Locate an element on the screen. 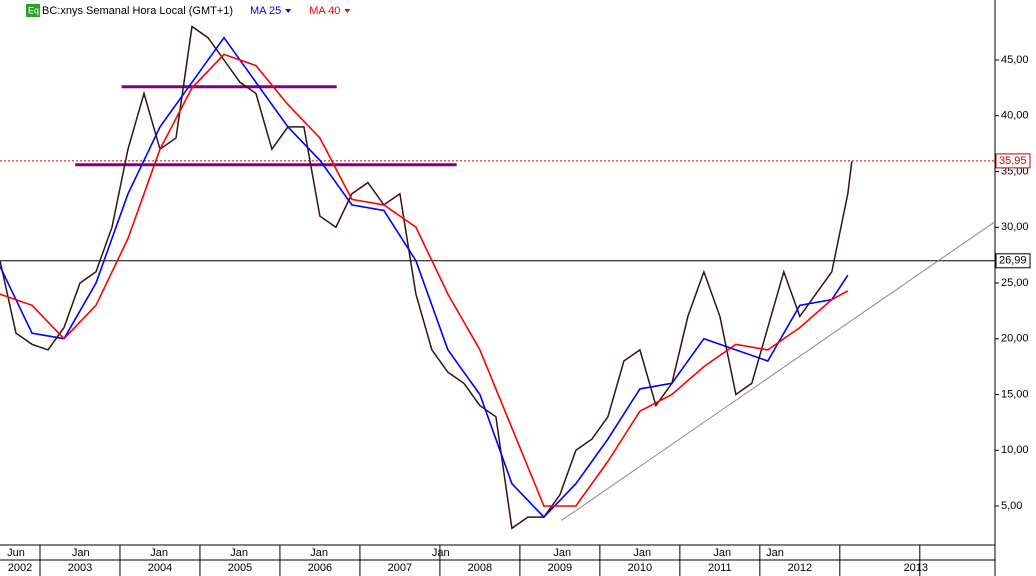  x-tick-label: 2002 is located at coordinates (20, 568).